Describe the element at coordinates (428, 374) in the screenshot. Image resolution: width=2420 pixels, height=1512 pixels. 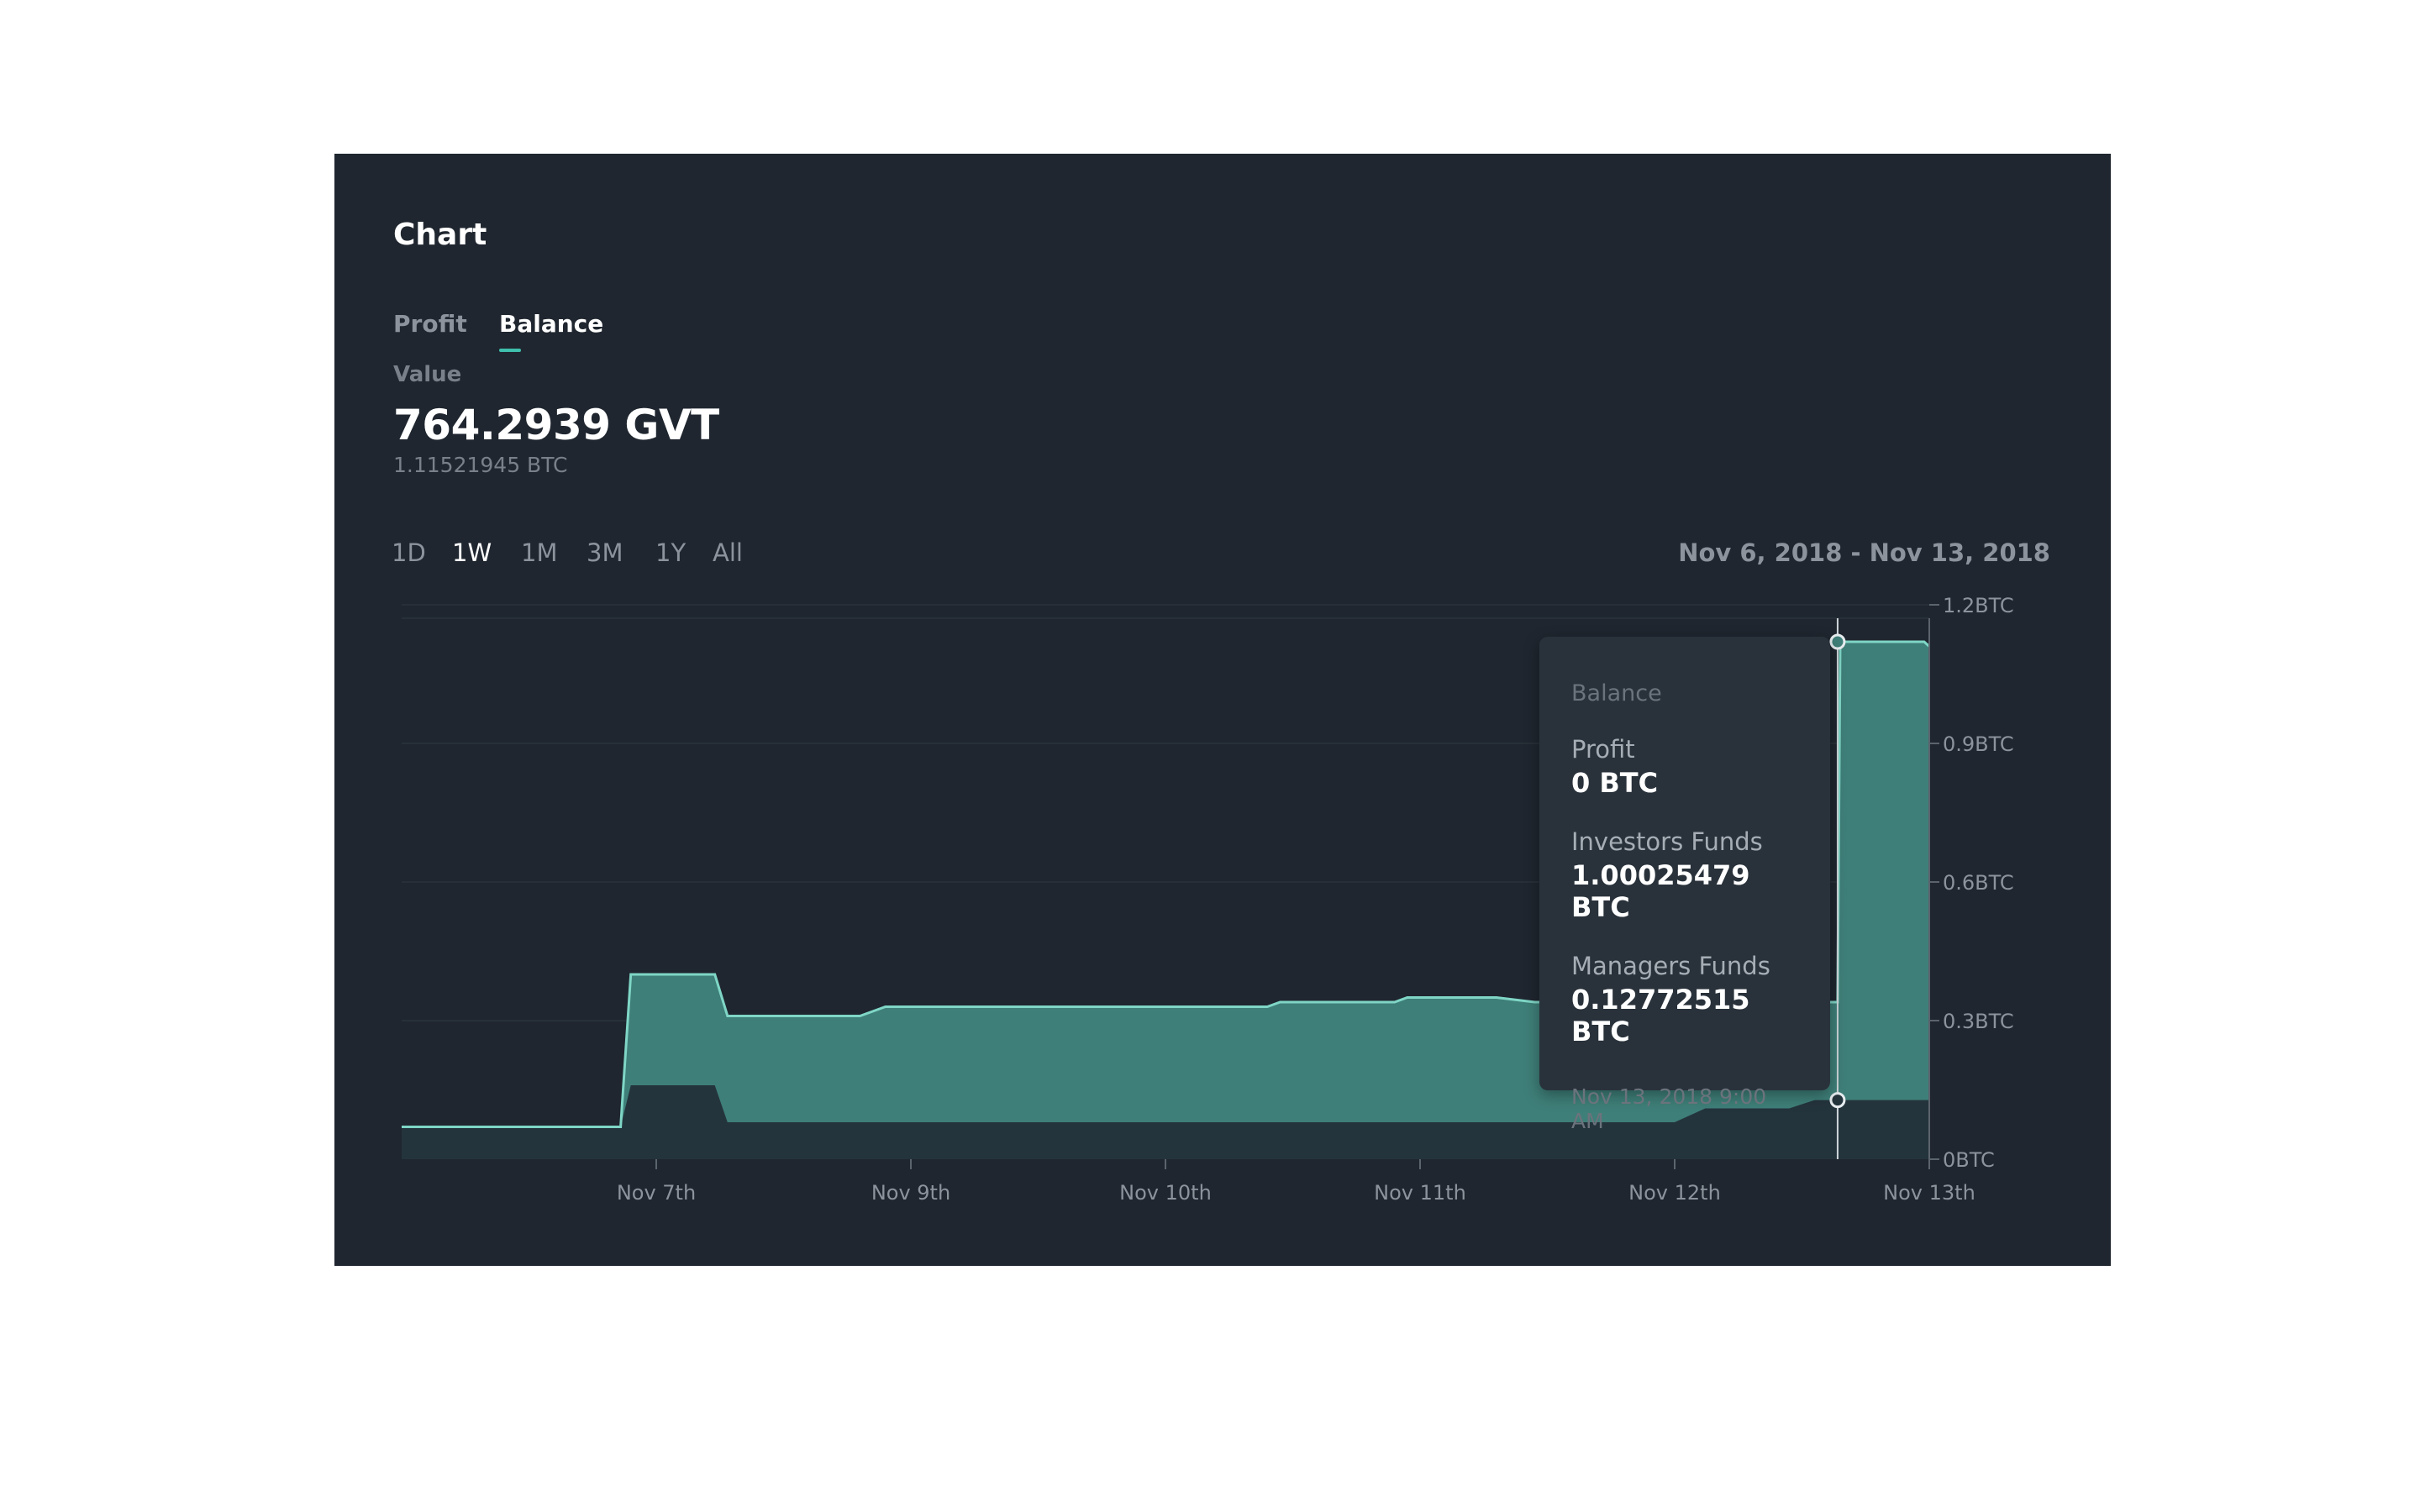
I see `value-label: Value` at that location.